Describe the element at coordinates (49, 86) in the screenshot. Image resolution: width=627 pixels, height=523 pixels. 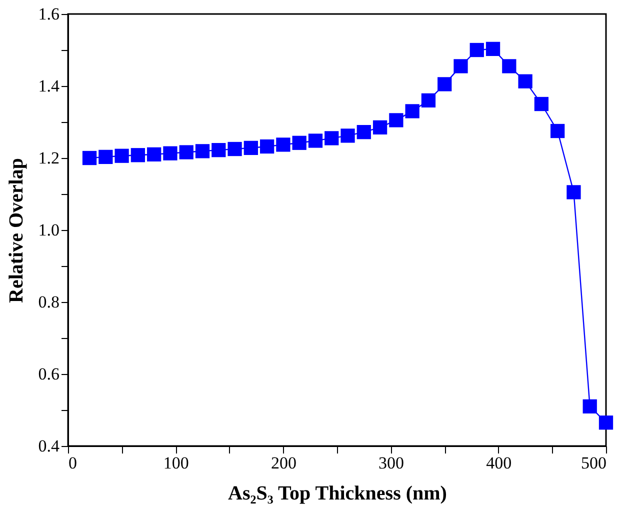
I see `y-tick-label: 1.4` at that location.